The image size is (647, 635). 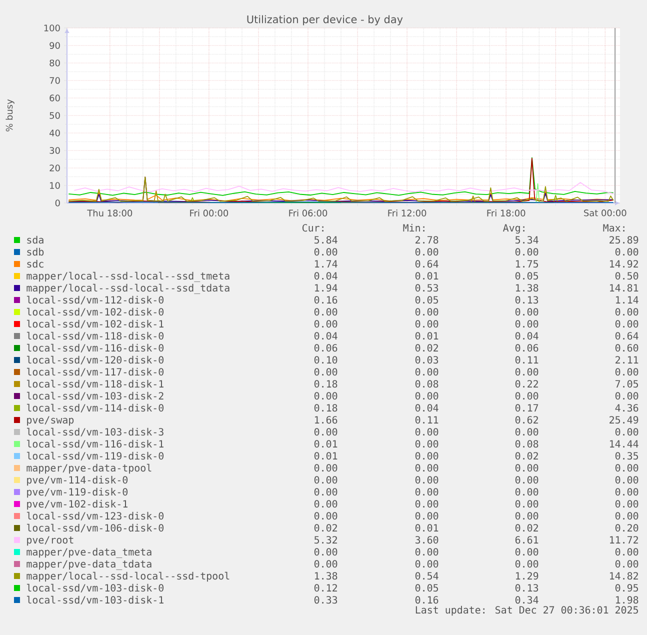 What do you see at coordinates (526, 360) in the screenshot?
I see `text: 0.11` at bounding box center [526, 360].